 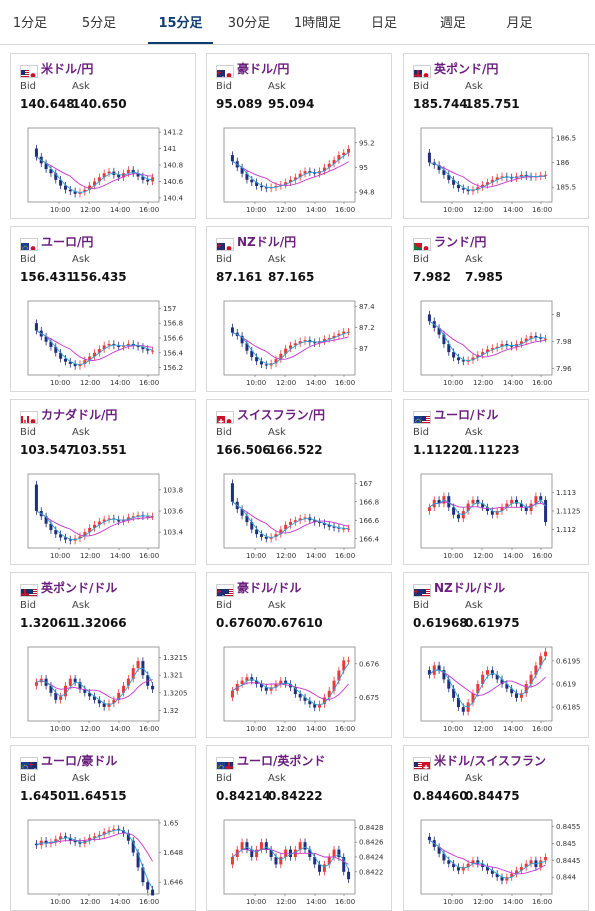 I want to click on x-tick-label: 16:00, so click(x=542, y=210).